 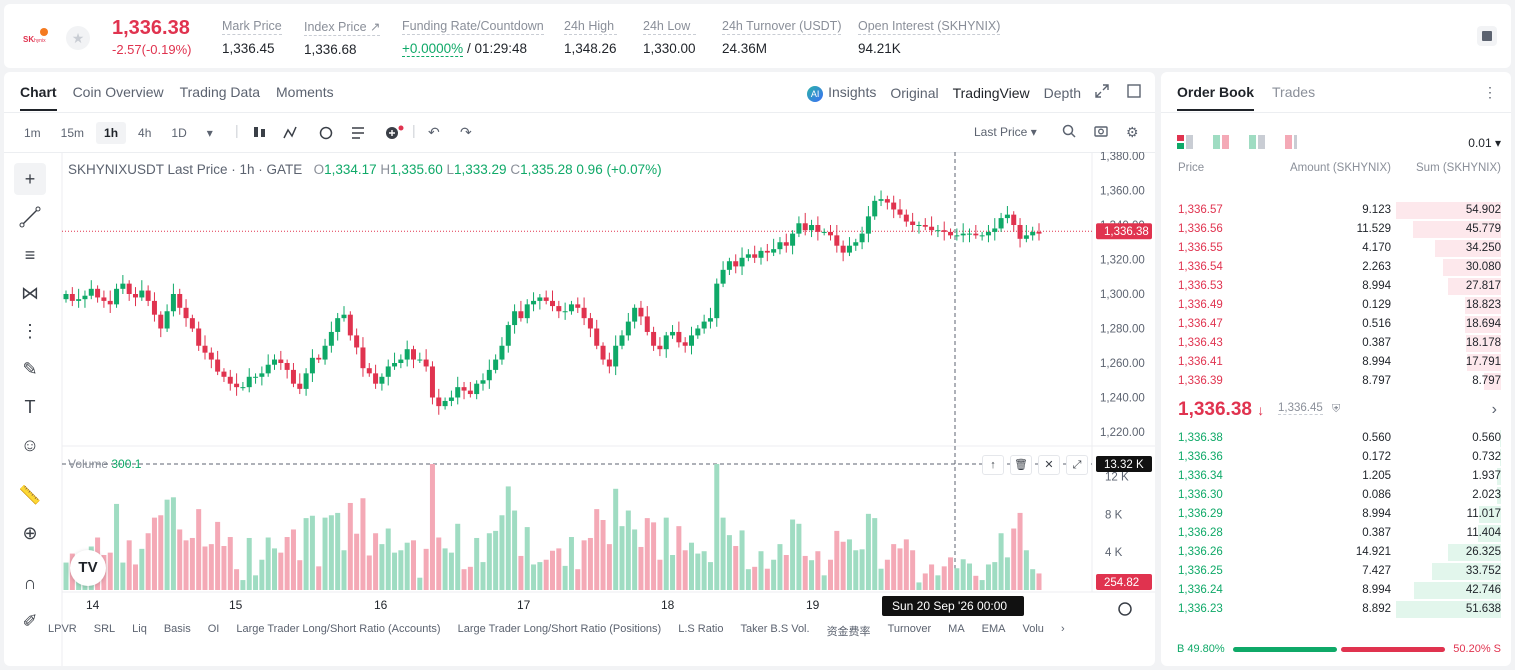 I want to click on ask-row: 1,336.47 0.516 18.694, so click(x=1336, y=324).